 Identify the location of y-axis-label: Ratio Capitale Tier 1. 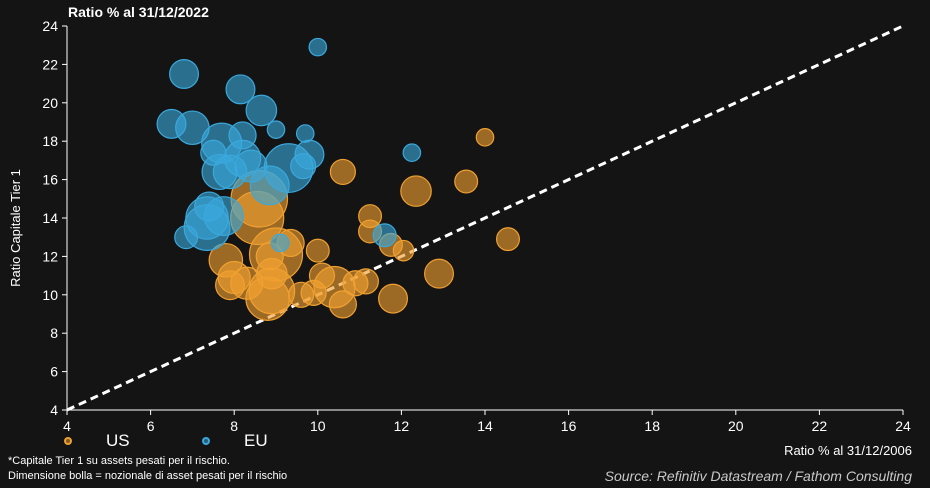
(15, 228).